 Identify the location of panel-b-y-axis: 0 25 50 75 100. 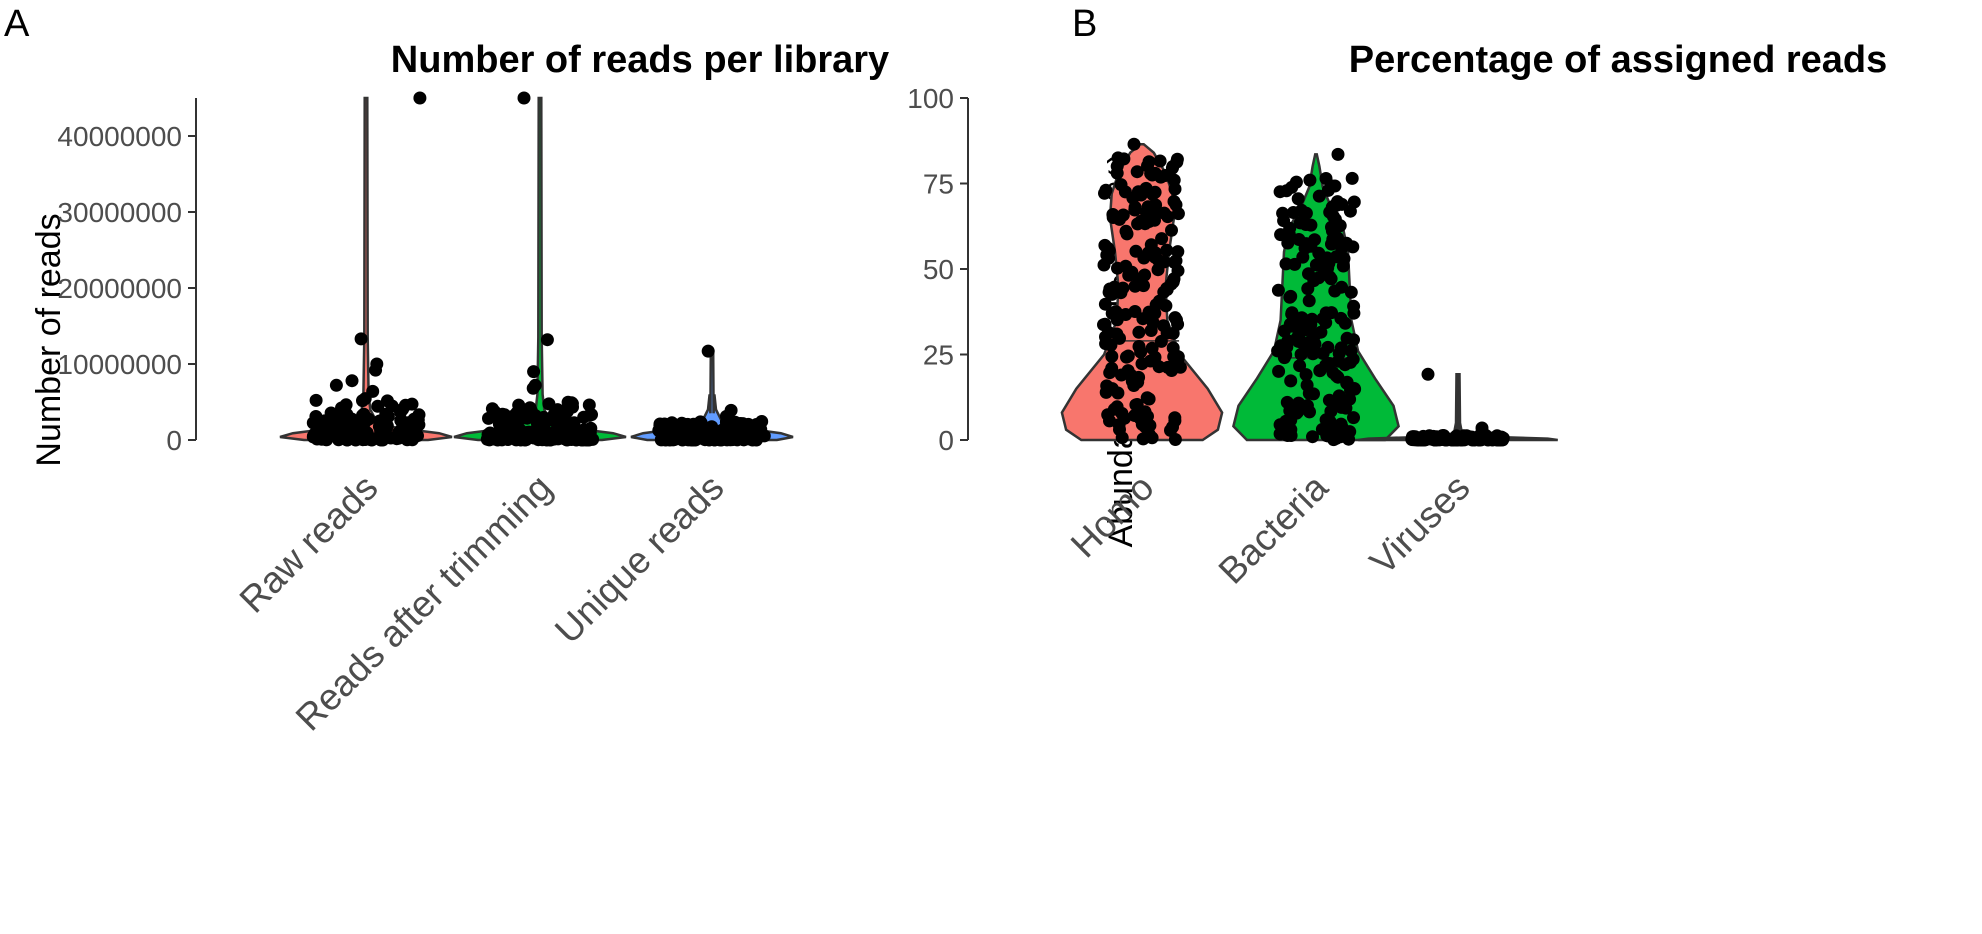
(938, 269).